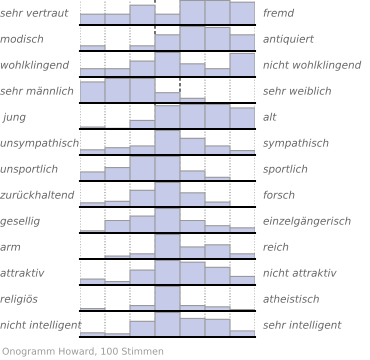 This screenshot has width=370, height=360. I want to click on y-axis-title: nicht intelligent, so click(41, 325).